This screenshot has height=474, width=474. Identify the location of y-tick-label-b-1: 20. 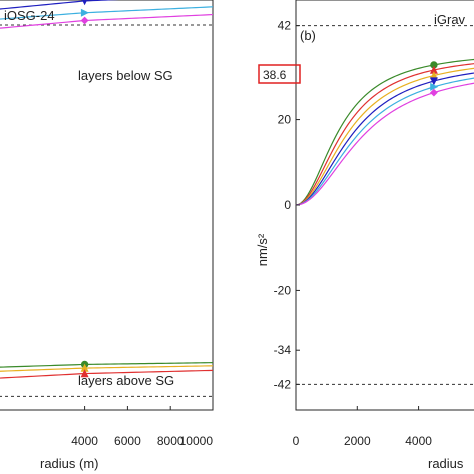
(285, 120).